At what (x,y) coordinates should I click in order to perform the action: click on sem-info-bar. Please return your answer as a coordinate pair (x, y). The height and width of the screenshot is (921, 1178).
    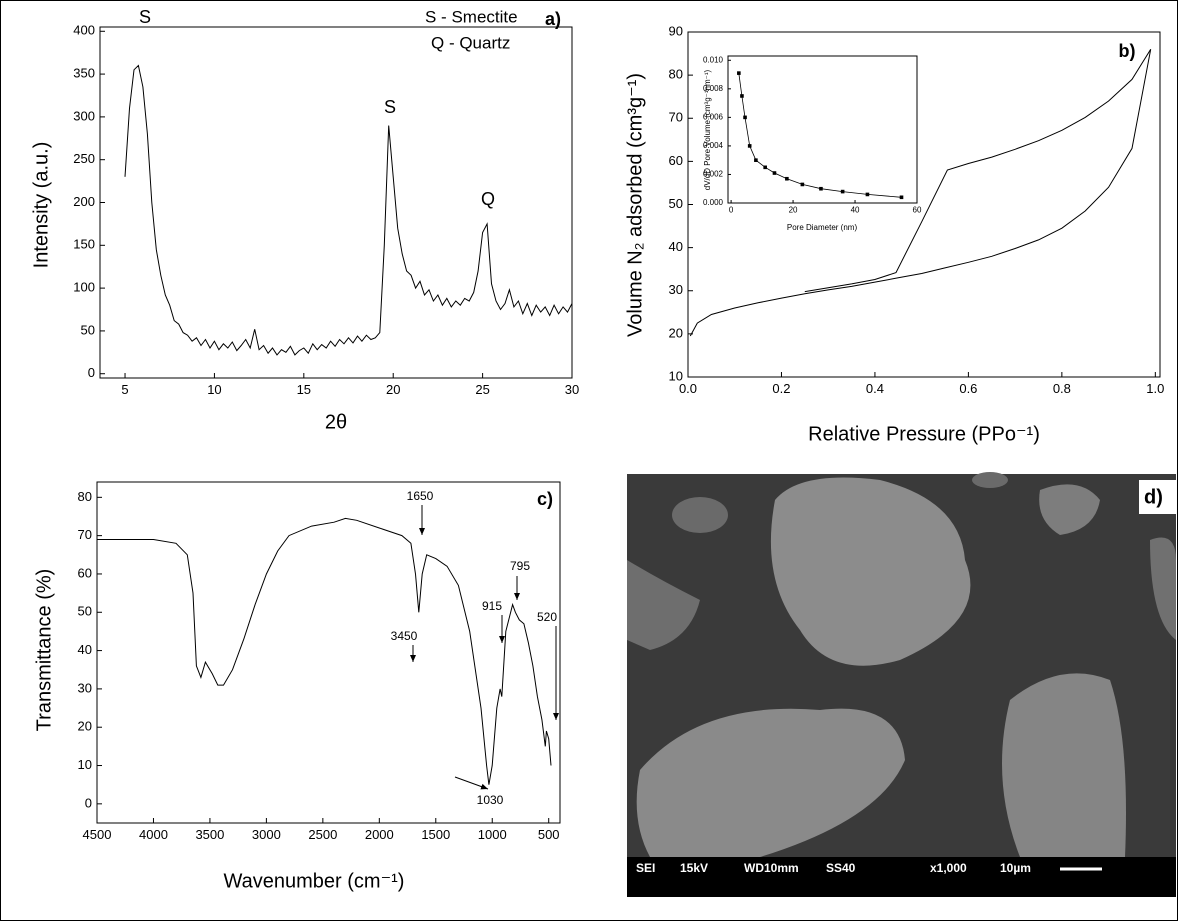
    Looking at the image, I should click on (901, 877).